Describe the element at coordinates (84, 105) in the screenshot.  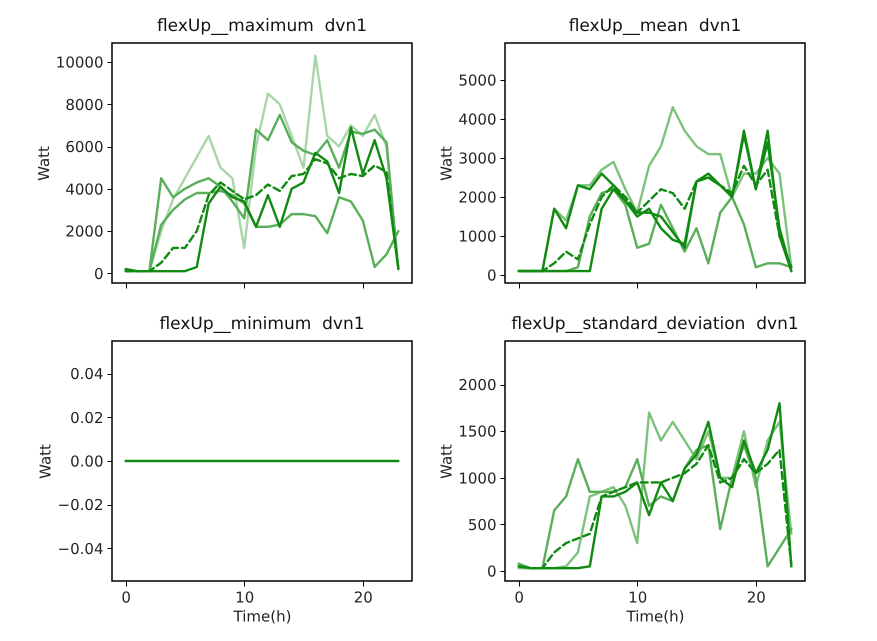
I see `y-tick-label: 8000` at that location.